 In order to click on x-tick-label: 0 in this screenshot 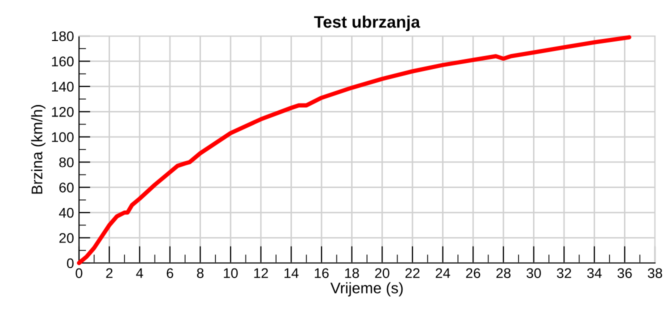, I will do `click(79, 273)`.